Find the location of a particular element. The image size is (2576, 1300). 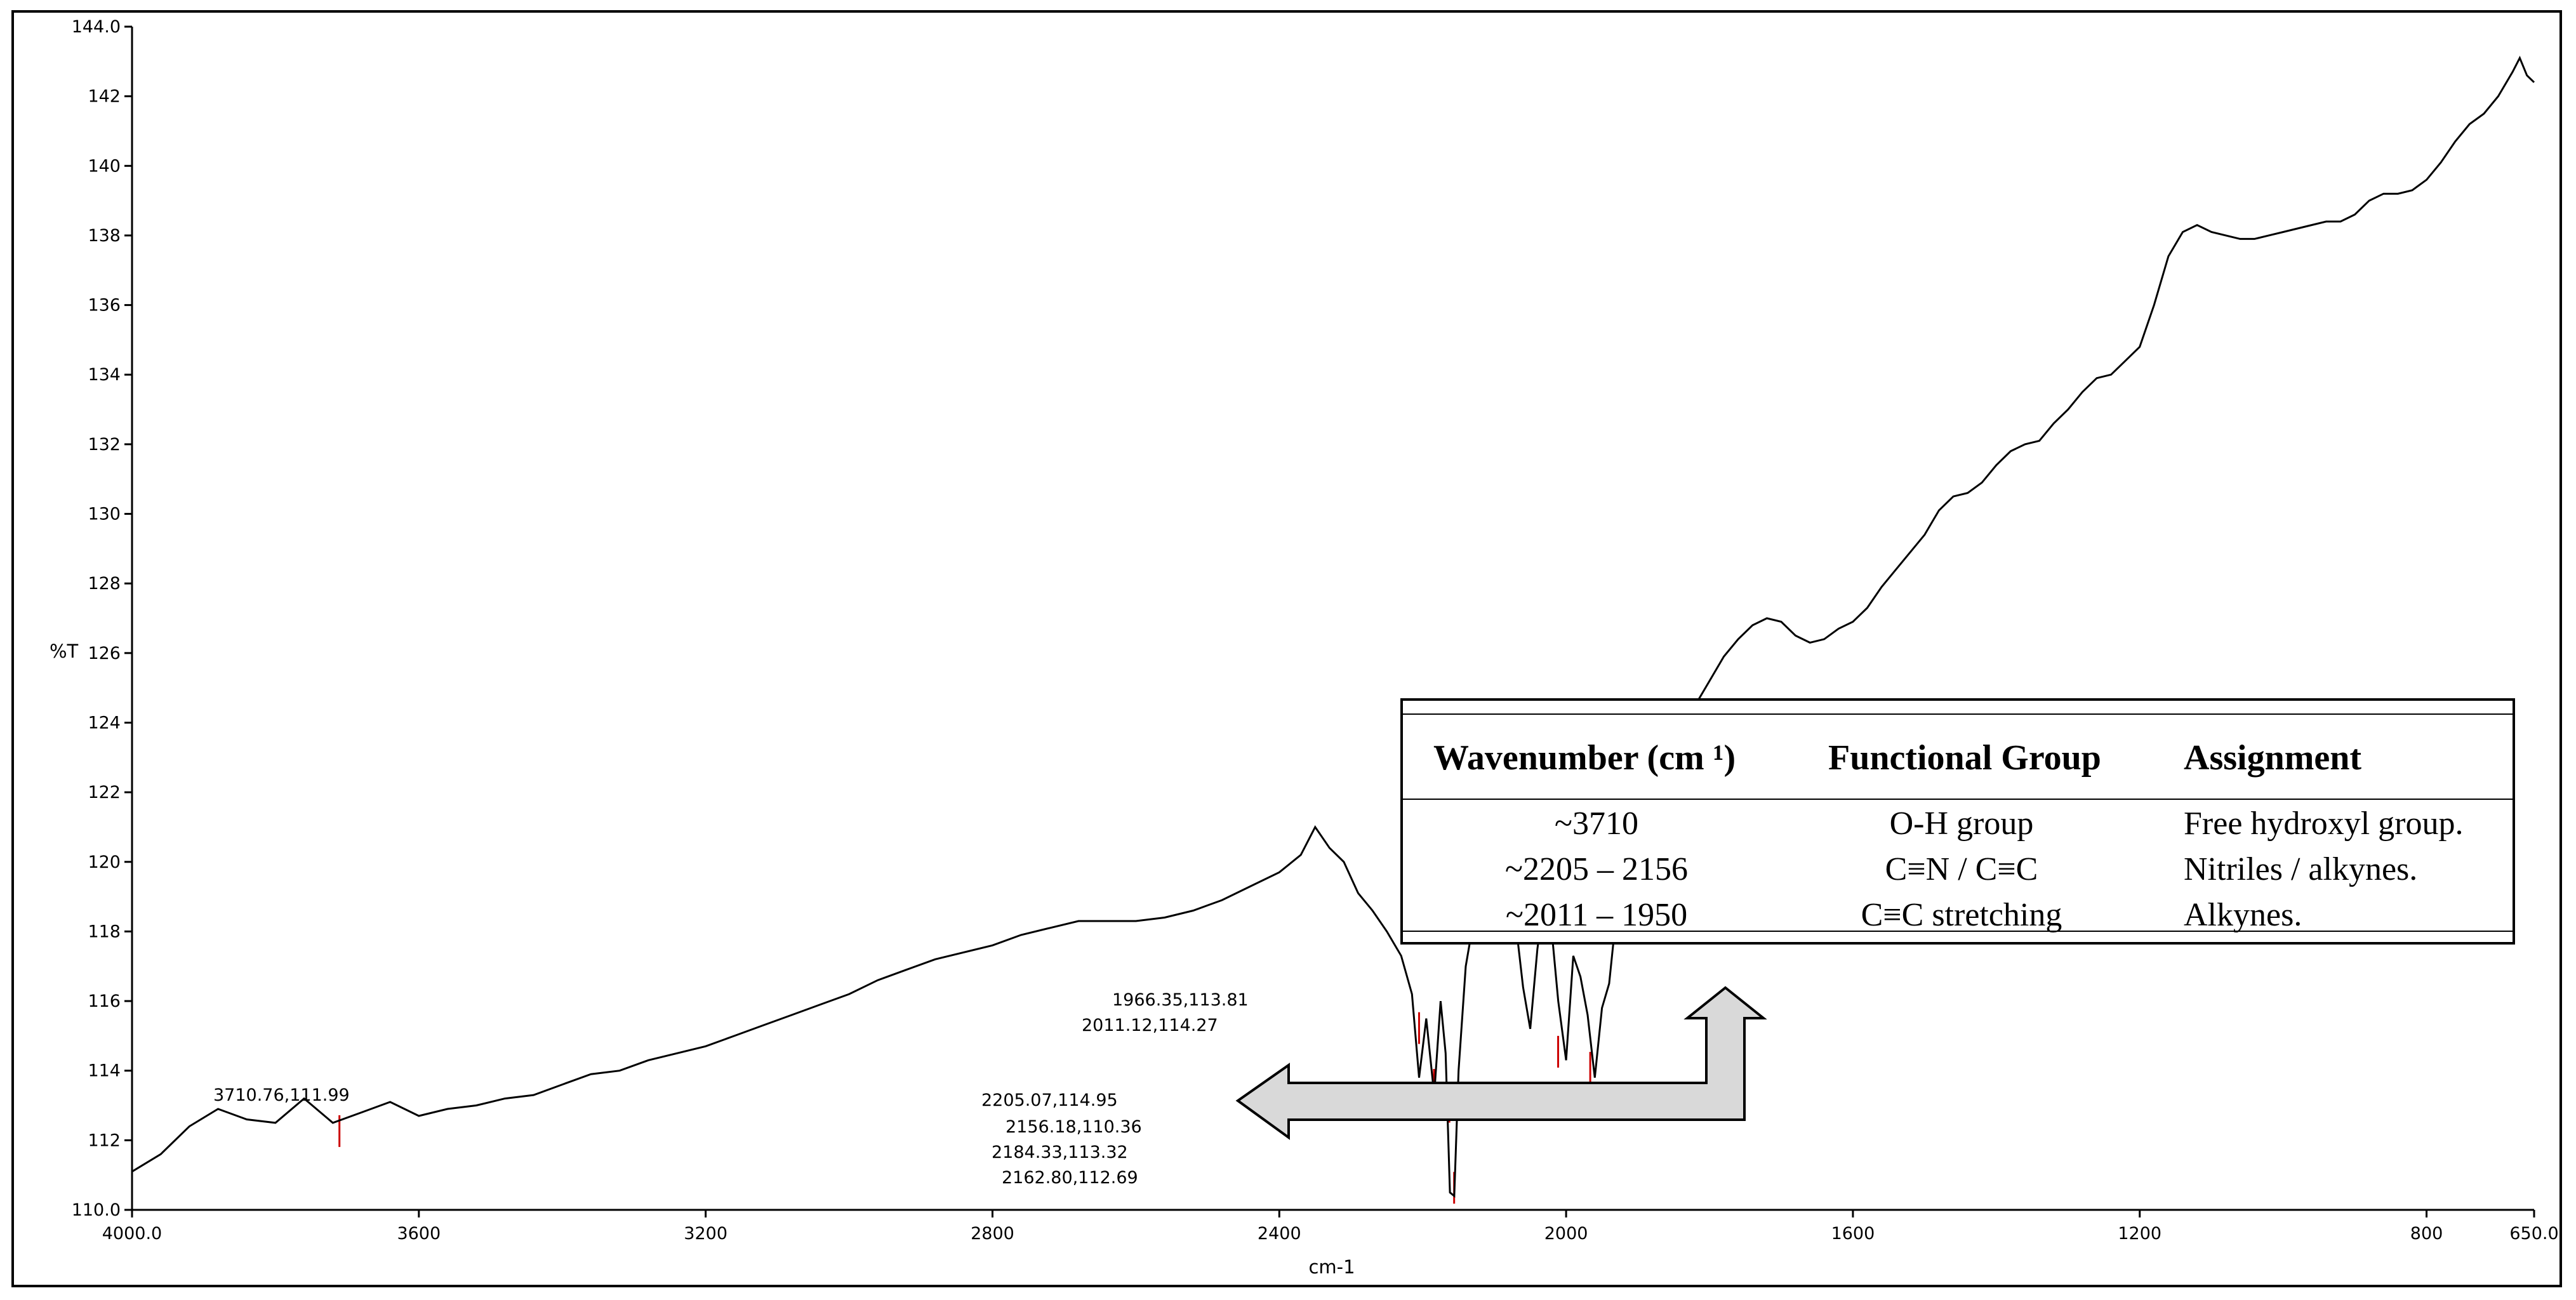

table-row-1-wavenumber: ~3710 is located at coordinates (1596, 824).